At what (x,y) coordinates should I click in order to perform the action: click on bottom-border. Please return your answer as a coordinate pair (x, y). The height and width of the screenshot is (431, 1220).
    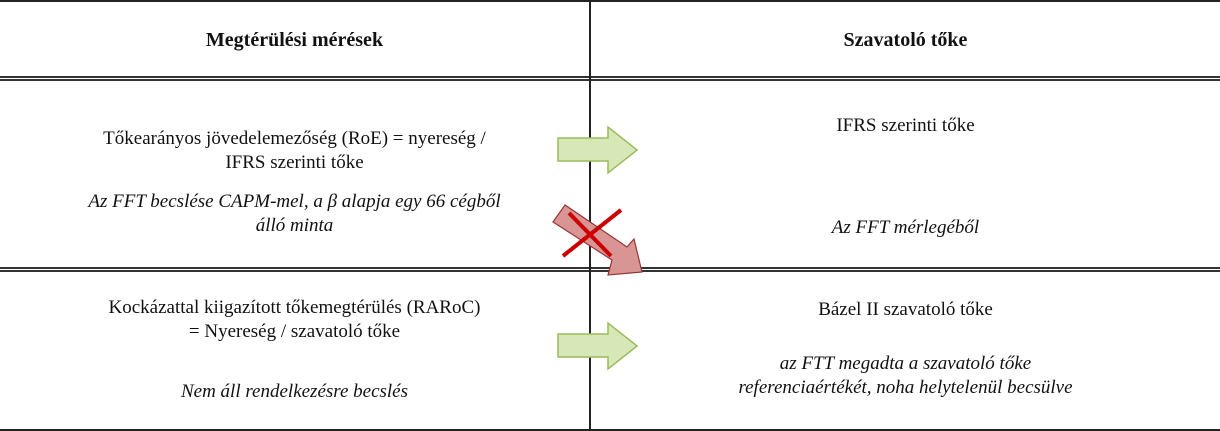
    Looking at the image, I should click on (610, 430).